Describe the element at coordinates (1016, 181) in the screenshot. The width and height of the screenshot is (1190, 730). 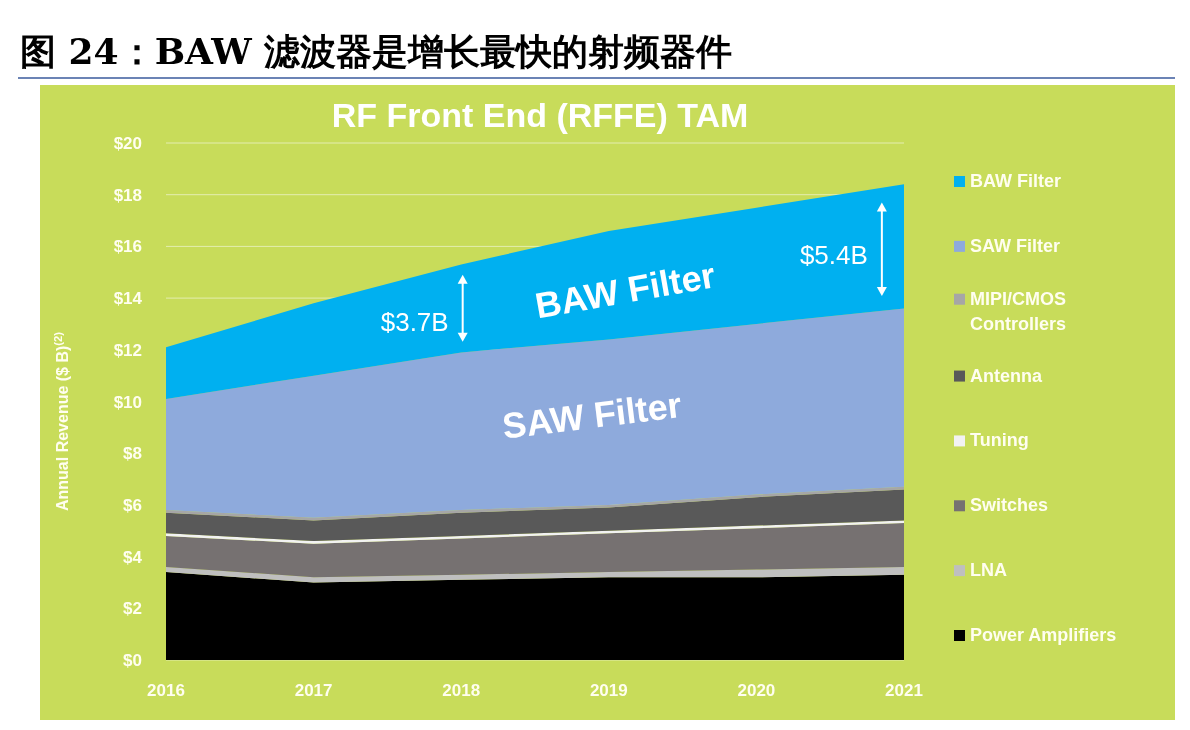
I see `legend-label: BAW Filter` at that location.